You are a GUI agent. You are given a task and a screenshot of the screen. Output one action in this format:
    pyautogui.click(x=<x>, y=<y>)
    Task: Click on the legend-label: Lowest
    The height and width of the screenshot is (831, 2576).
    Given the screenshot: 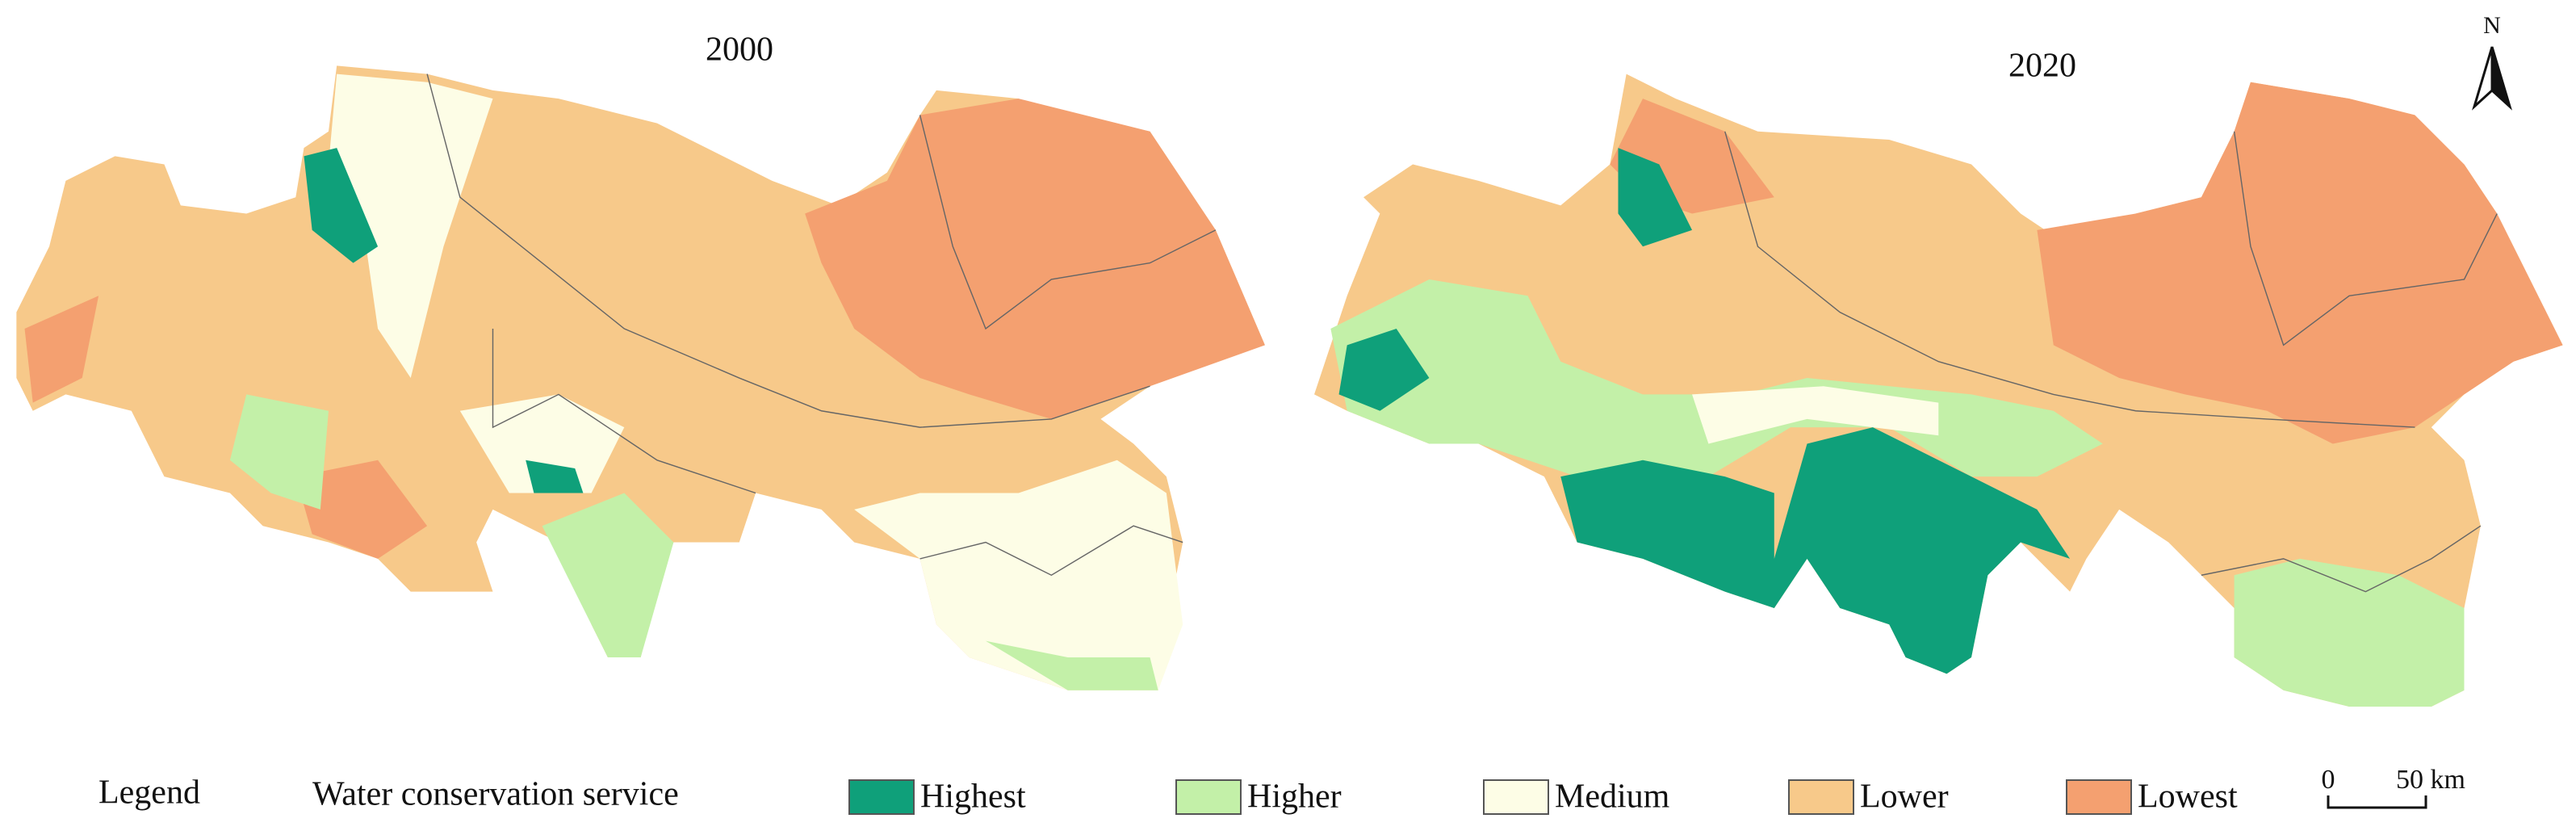 What is the action you would take?
    pyautogui.click(x=2188, y=797)
    